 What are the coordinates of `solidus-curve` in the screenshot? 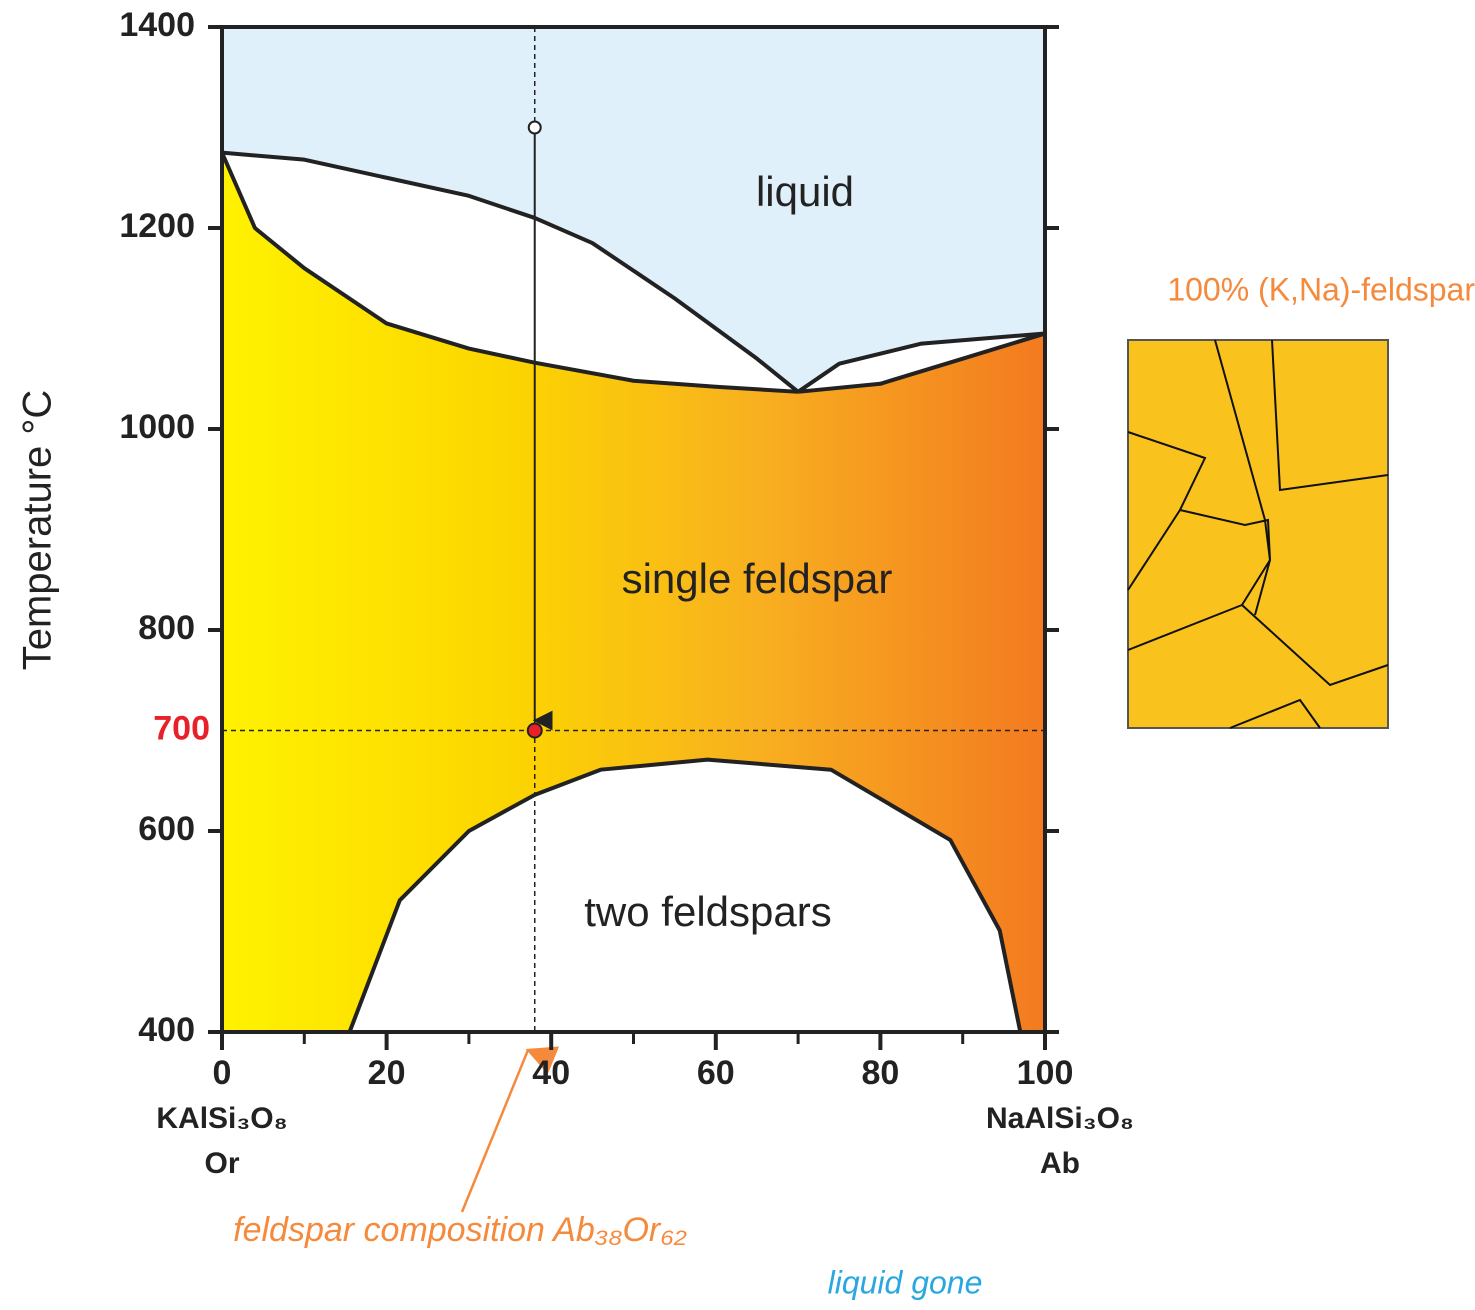 It's located at (509, 272).